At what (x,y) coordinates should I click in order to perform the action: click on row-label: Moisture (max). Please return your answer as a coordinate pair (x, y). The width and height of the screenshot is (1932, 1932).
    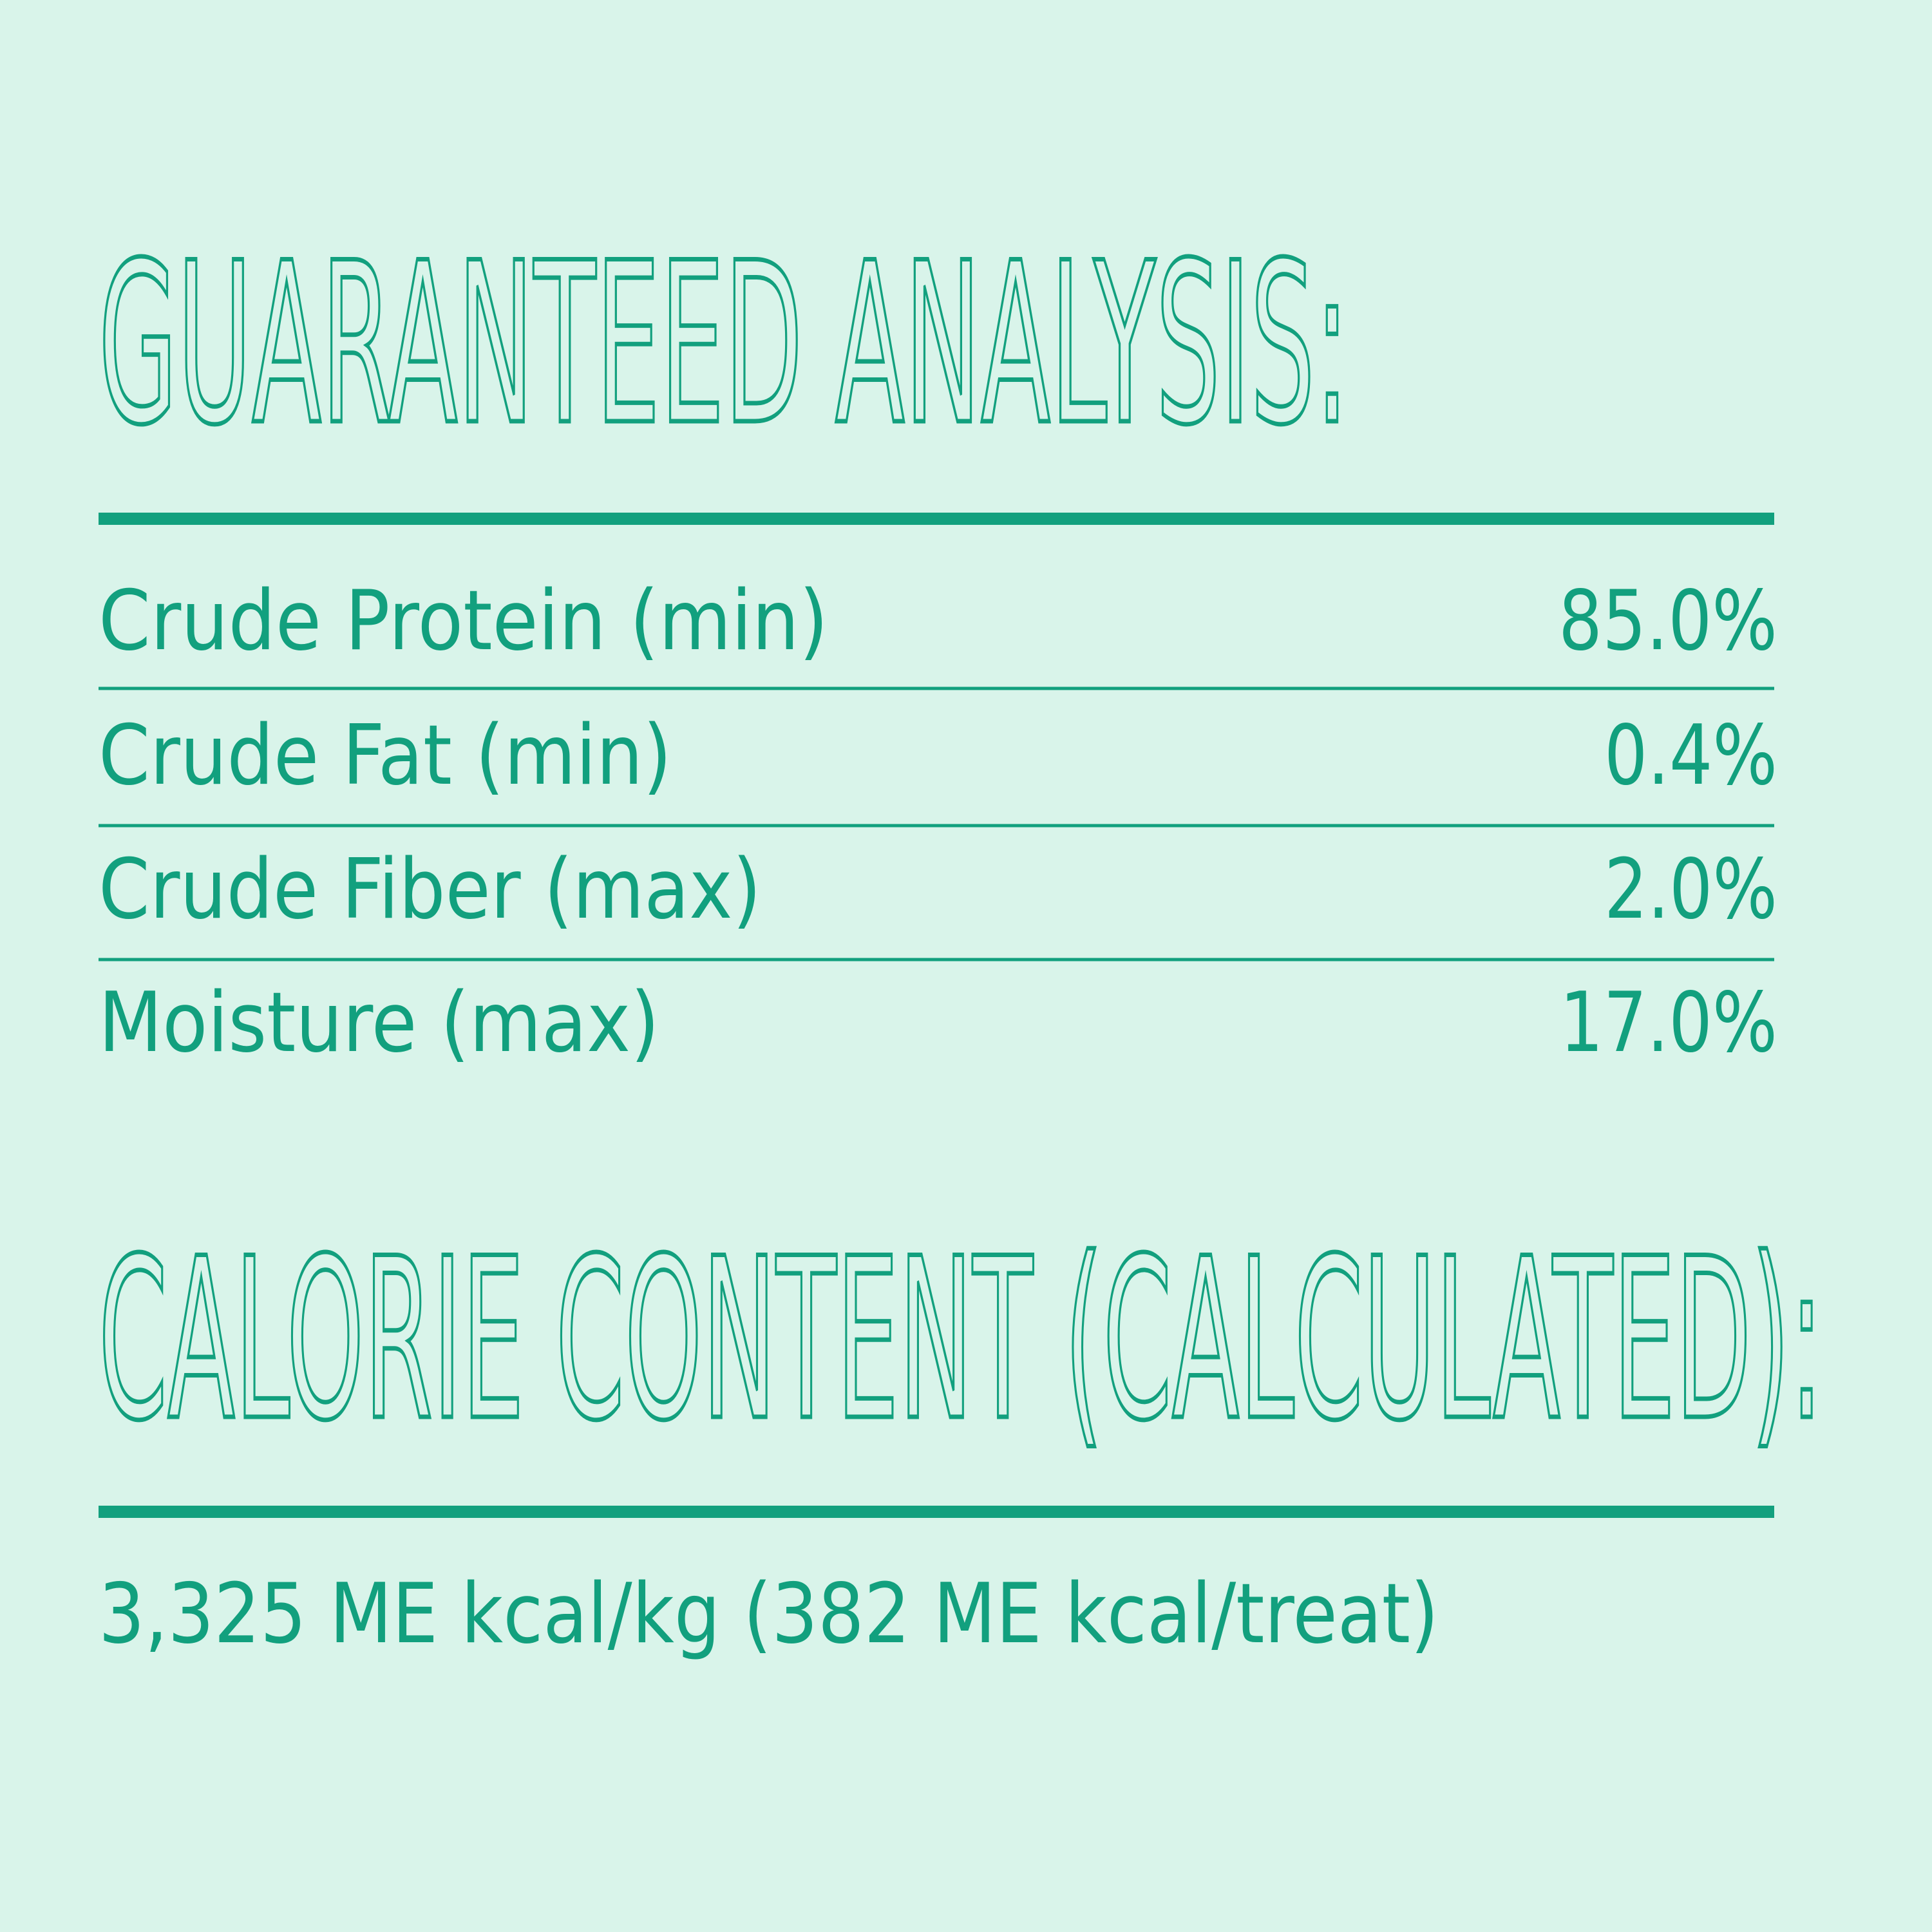
    Looking at the image, I should click on (379, 1023).